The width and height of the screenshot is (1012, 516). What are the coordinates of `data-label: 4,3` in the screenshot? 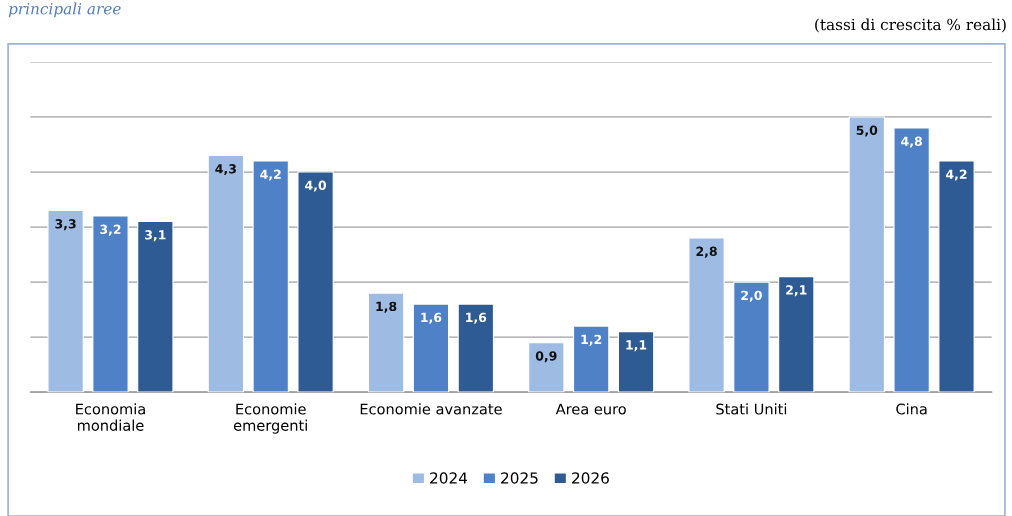 It's located at (225, 170).